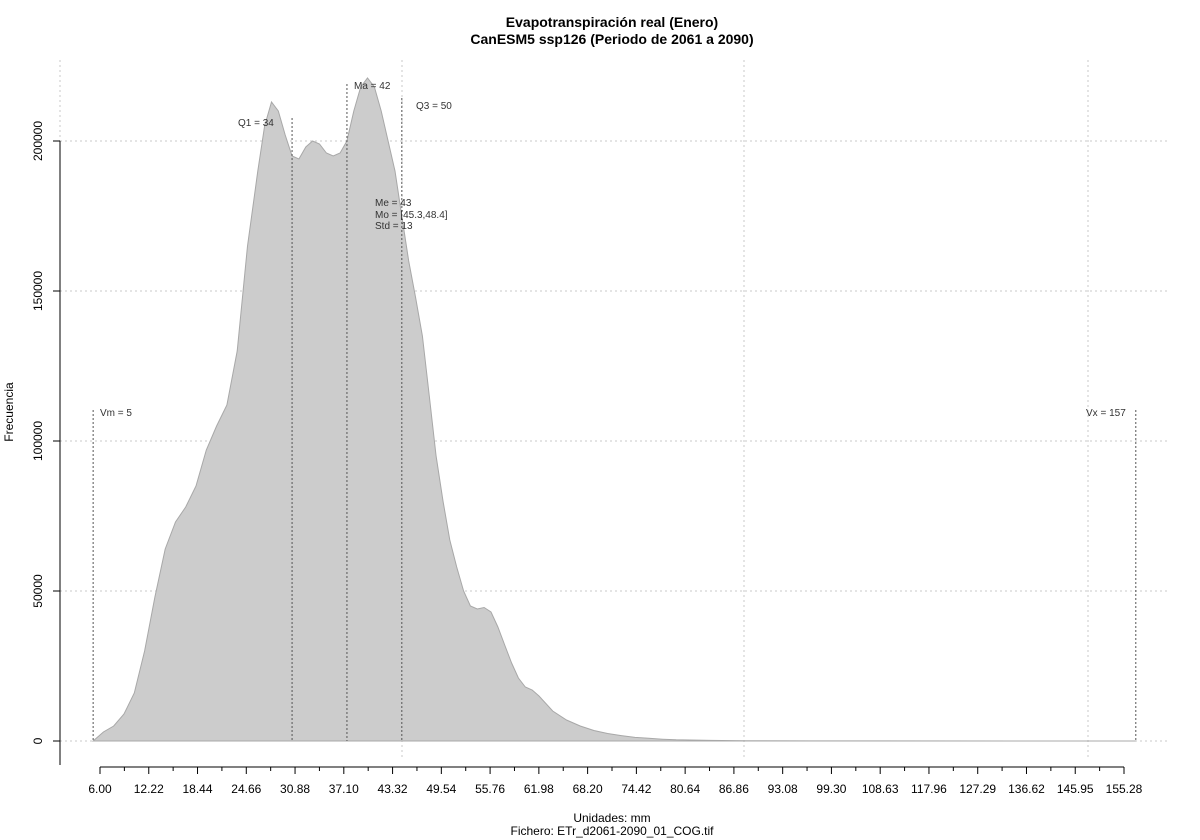 This screenshot has width=1200, height=840. Describe the element at coordinates (149, 789) in the screenshot. I see `x-tick-label: 12.22` at that location.